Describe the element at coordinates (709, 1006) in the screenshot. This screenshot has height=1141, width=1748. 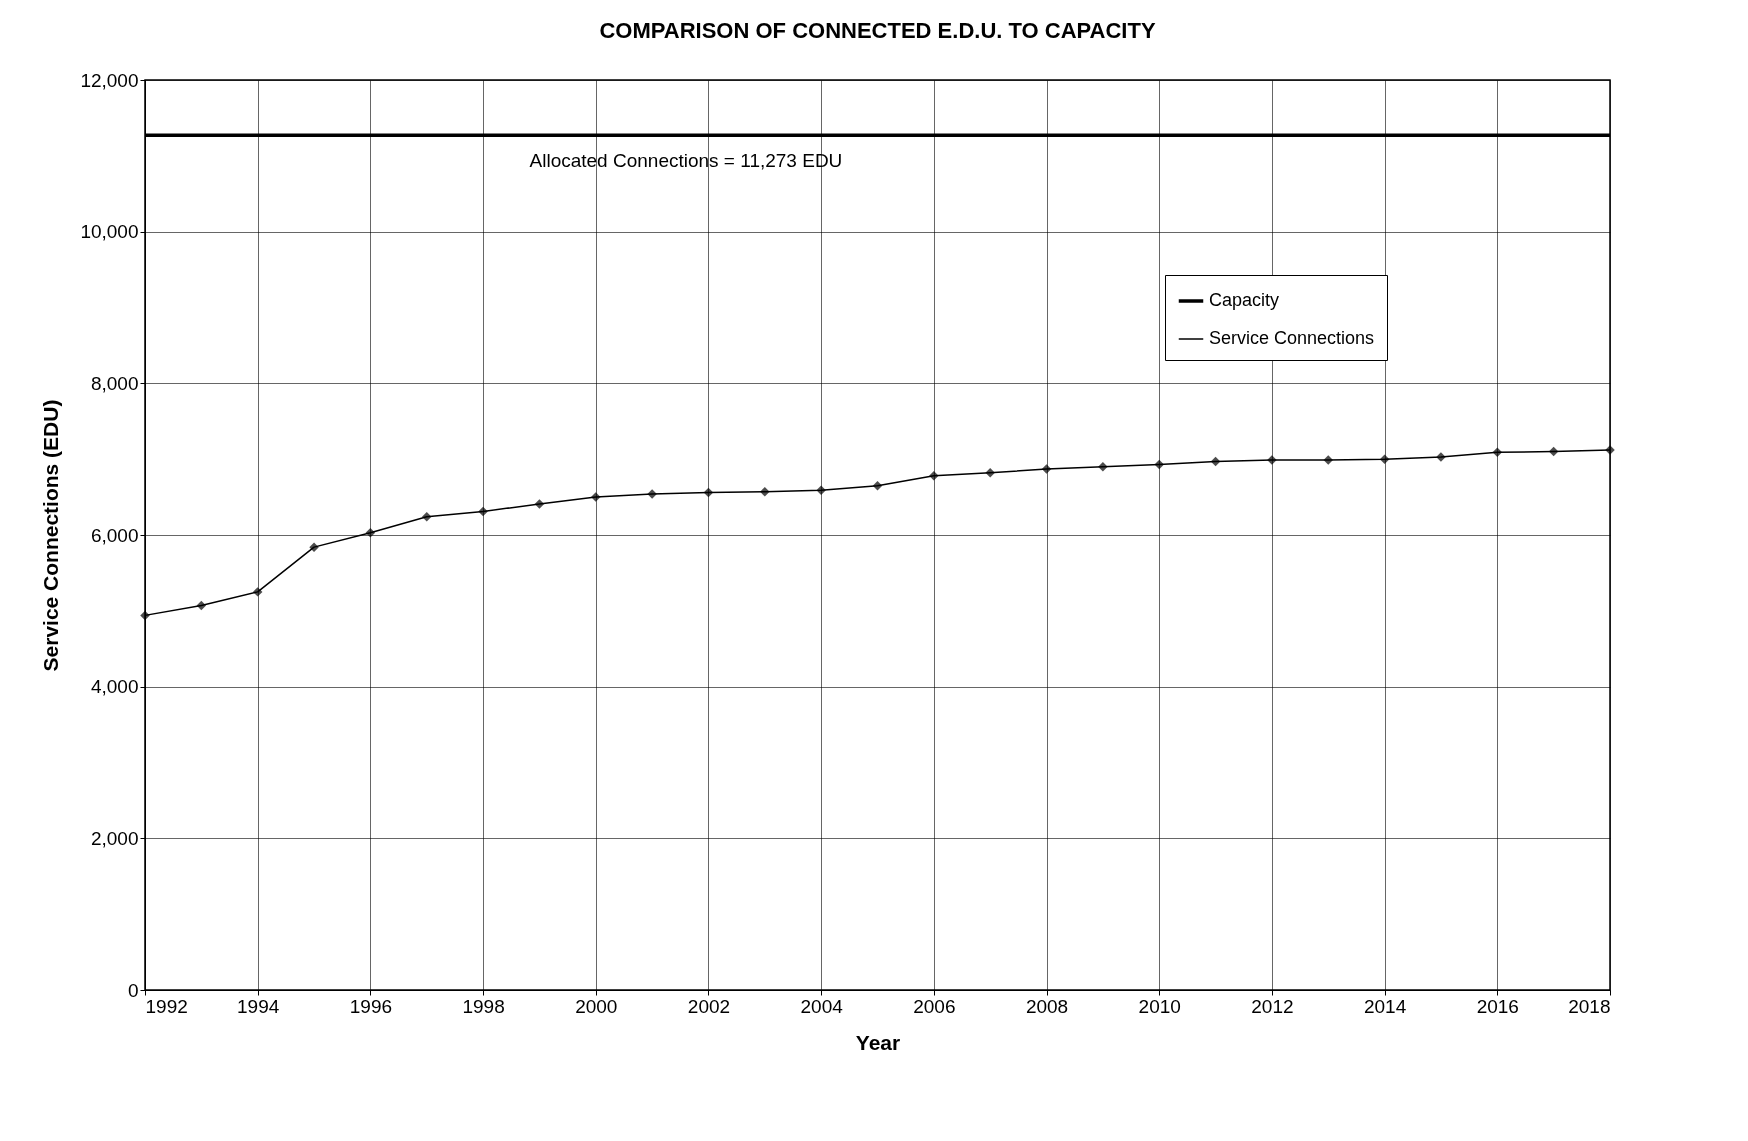
I see `x-tick-label: 2002` at that location.